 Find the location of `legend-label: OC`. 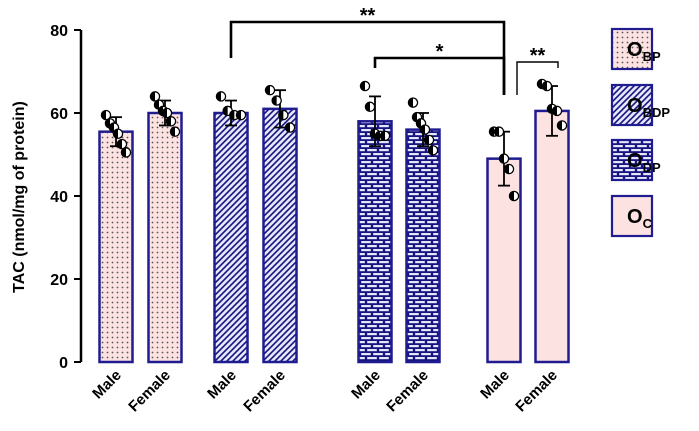

legend-label: OC is located at coordinates (640, 218).